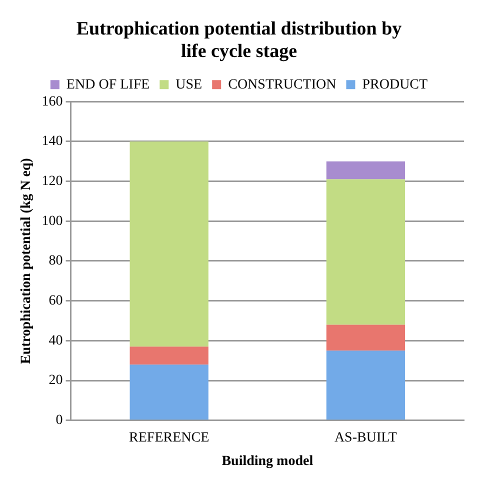  Describe the element at coordinates (55, 340) in the screenshot. I see `y-tick-label: 40` at that location.